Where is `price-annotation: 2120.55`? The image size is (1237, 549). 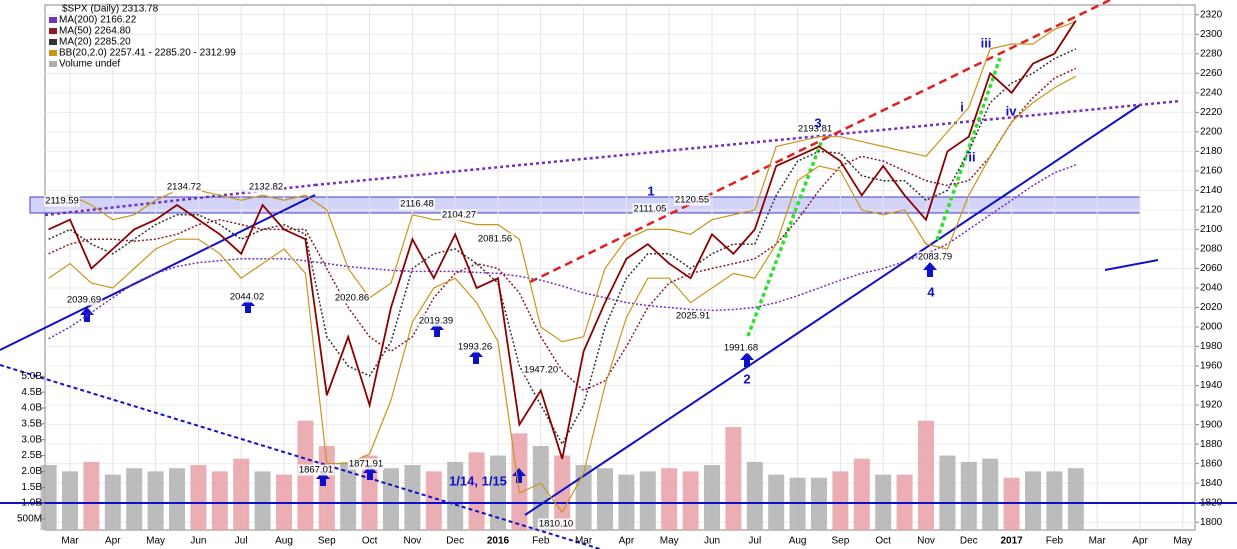 price-annotation: 2120.55 is located at coordinates (692, 200).